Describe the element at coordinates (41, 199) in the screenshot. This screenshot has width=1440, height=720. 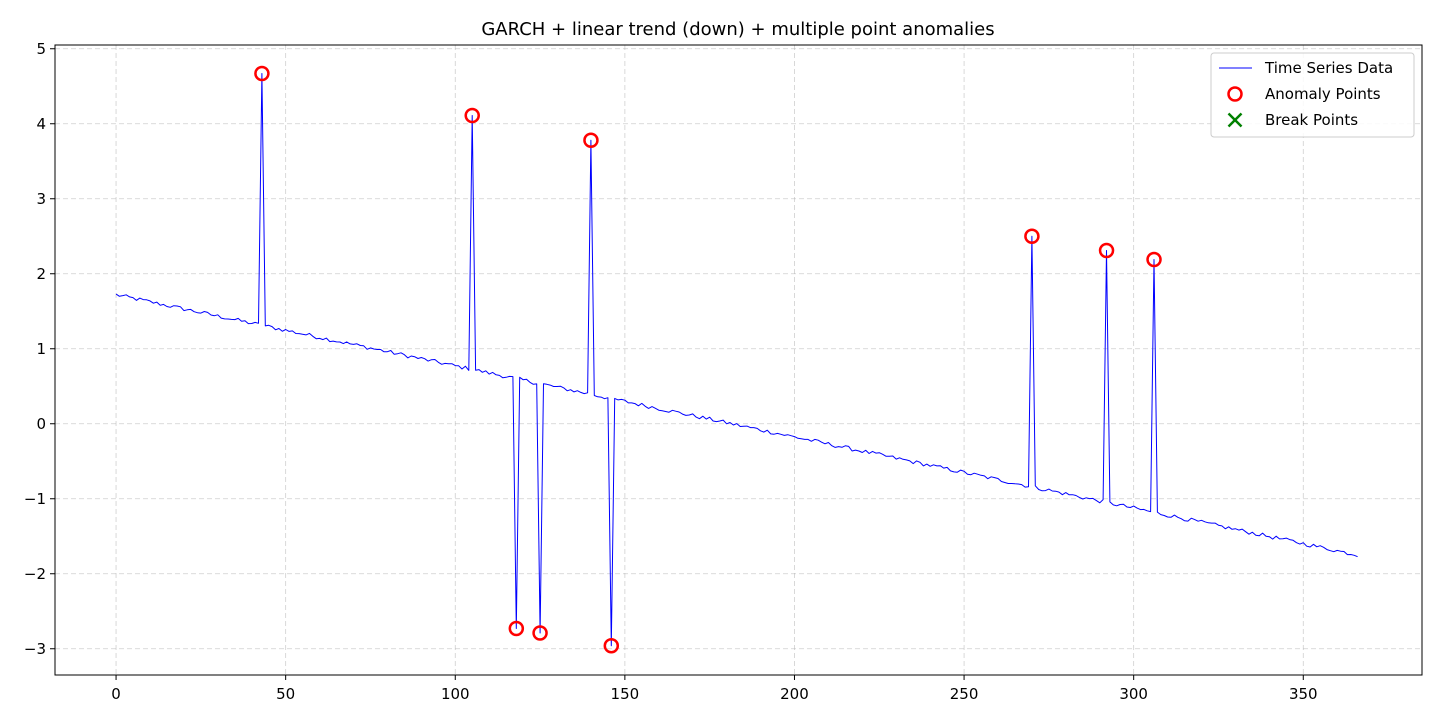
I see `y-tick-label: 3` at that location.